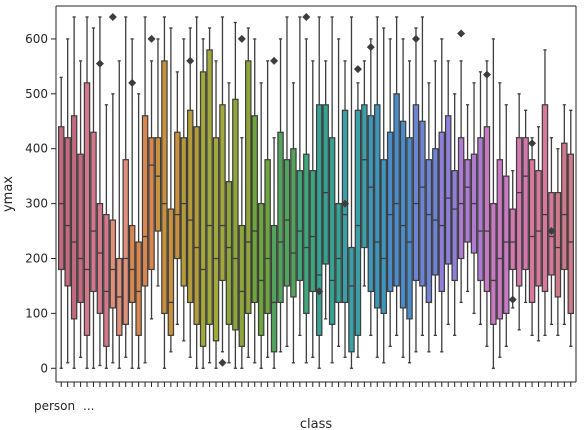  I want to click on y-tick-label: 100, so click(36, 313).